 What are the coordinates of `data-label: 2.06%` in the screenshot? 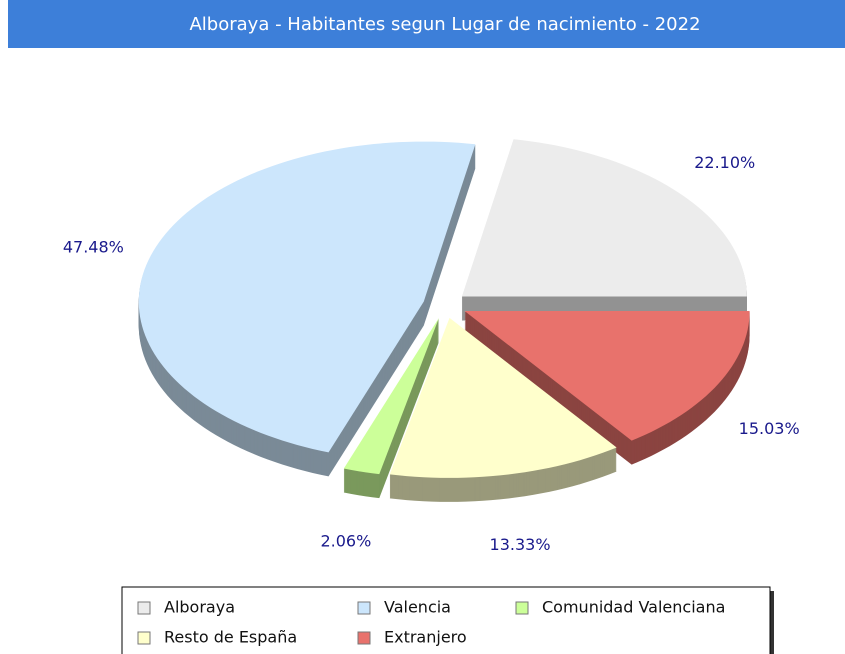 It's located at (345, 540).